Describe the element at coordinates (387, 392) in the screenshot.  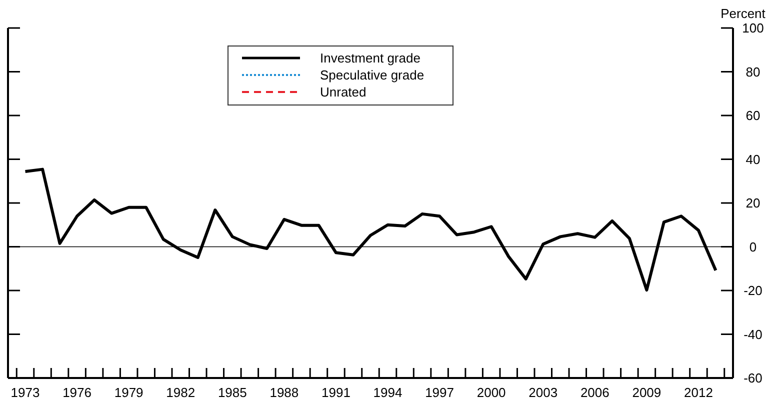
I see `x-tick-label: 1994` at that location.